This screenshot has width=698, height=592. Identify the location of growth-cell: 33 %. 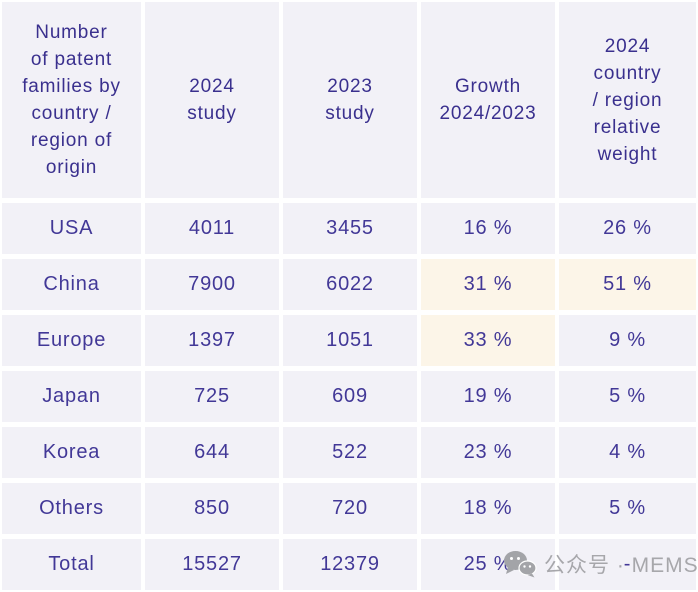
(488, 340).